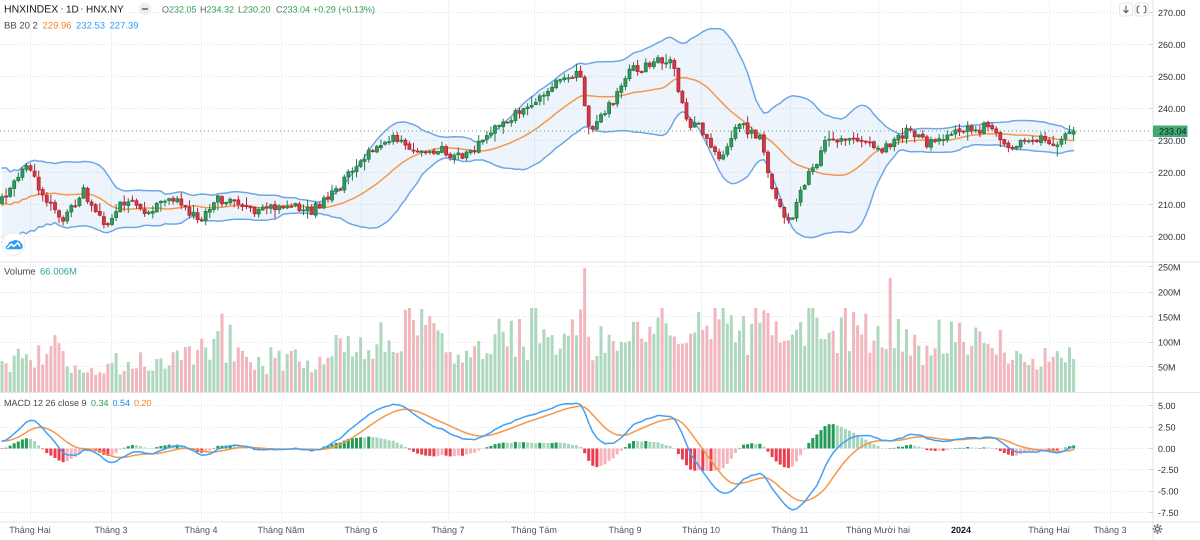 This screenshot has height=540, width=1200. Describe the element at coordinates (344, 9) in the screenshot. I see `svg-text: +0.29 (+0.13%)` at that location.